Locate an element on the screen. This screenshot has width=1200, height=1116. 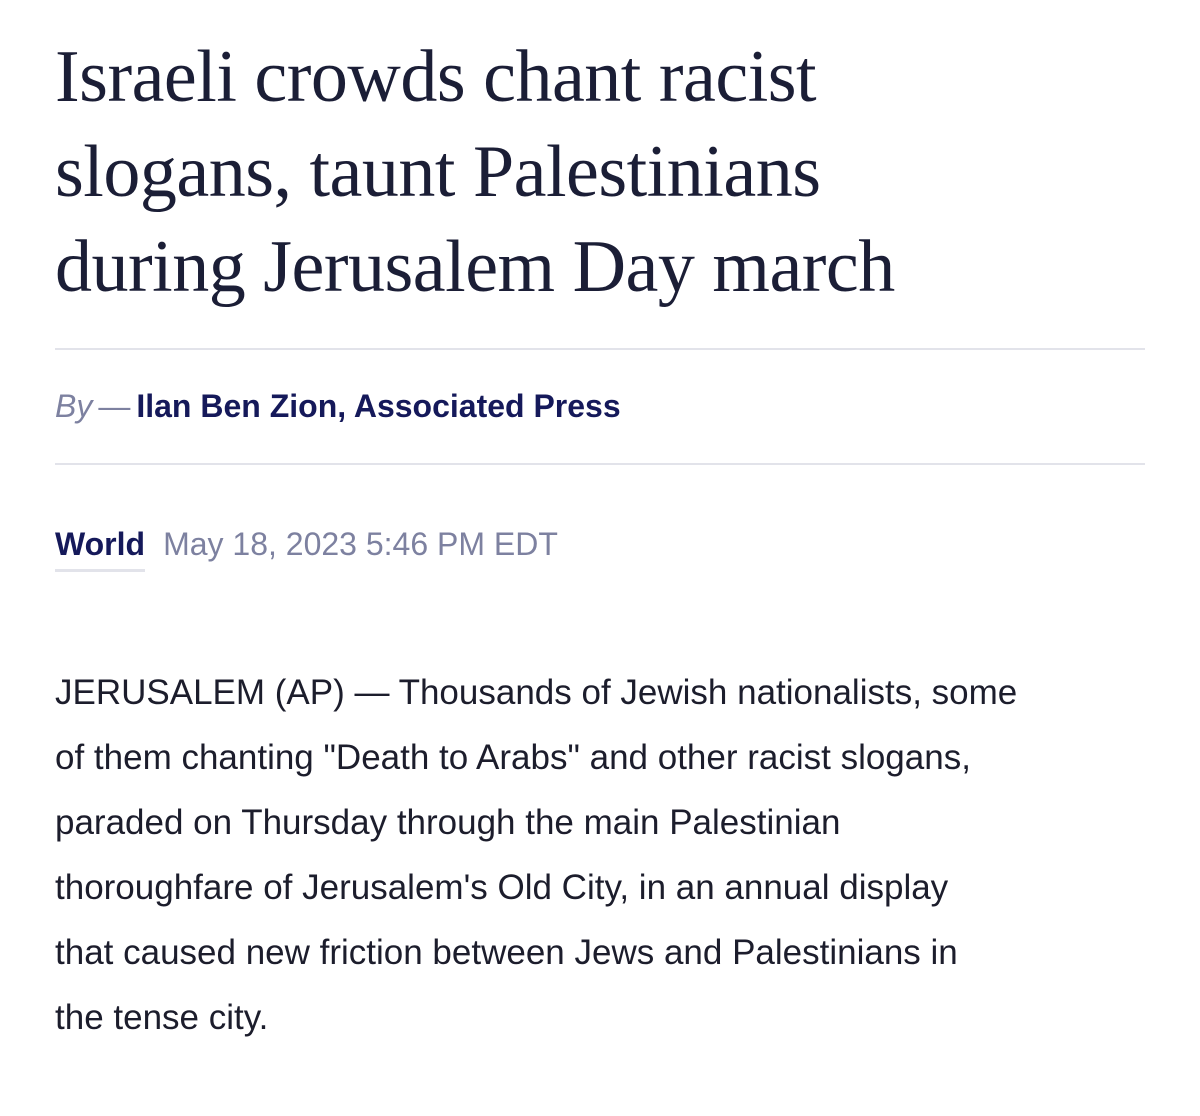
author: Ilan Ben Zion, Associated Press is located at coordinates (378, 406).